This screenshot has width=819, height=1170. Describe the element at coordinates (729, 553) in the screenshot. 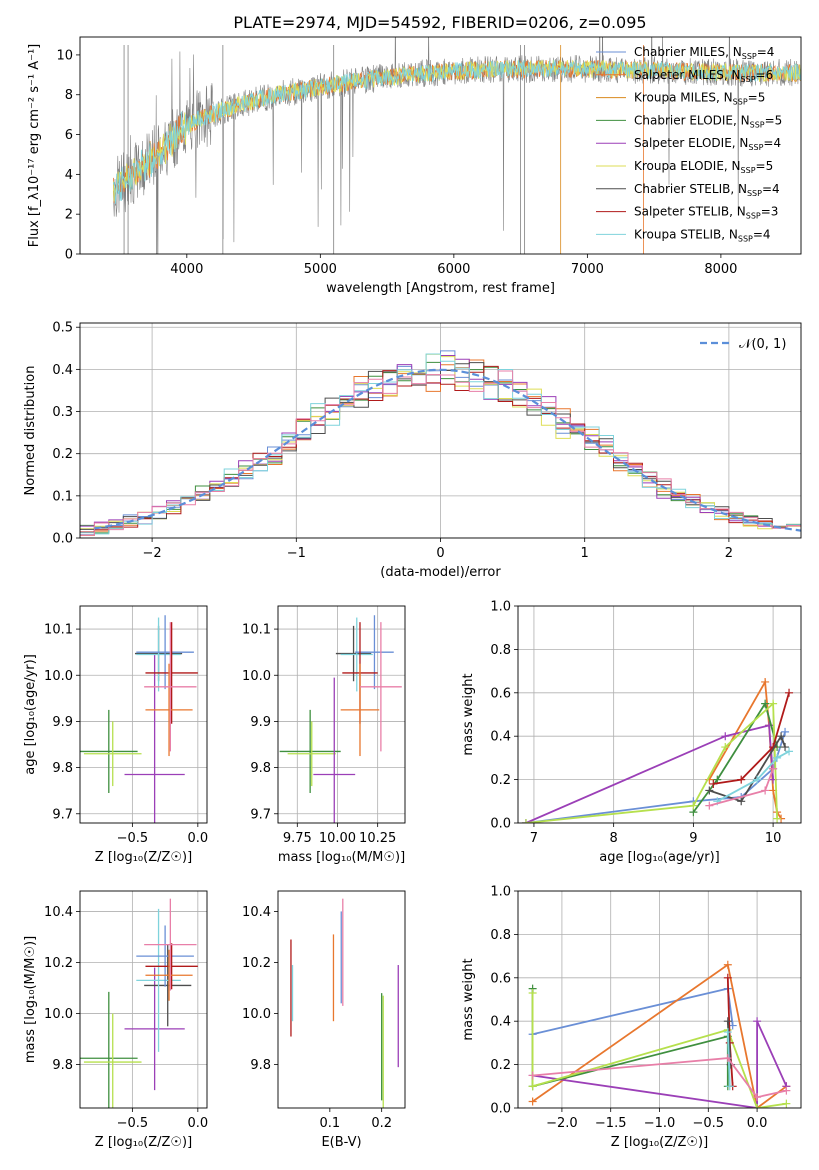

I see `x-tick-label: 2` at that location.